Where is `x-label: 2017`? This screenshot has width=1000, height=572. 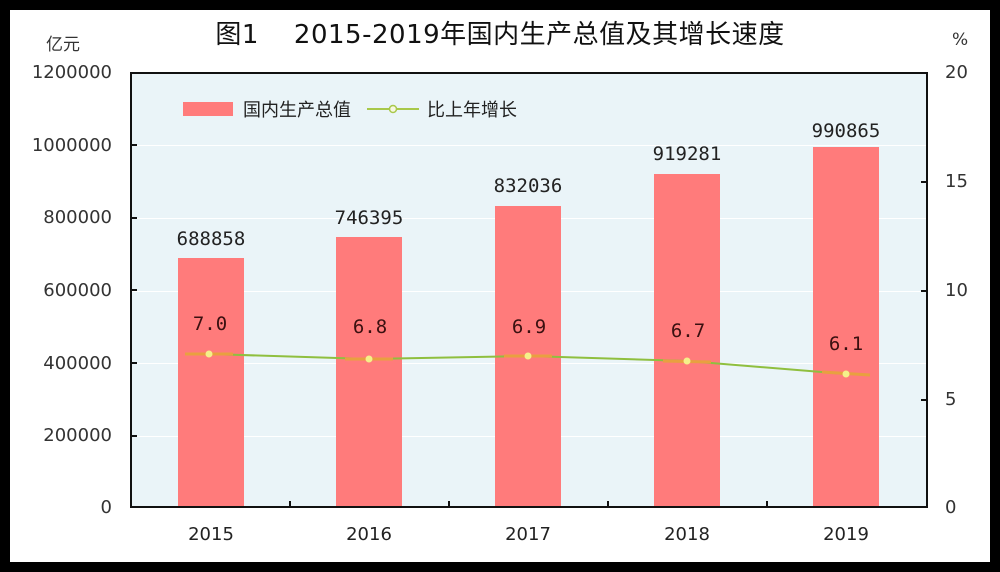 x-label: 2017 is located at coordinates (528, 534).